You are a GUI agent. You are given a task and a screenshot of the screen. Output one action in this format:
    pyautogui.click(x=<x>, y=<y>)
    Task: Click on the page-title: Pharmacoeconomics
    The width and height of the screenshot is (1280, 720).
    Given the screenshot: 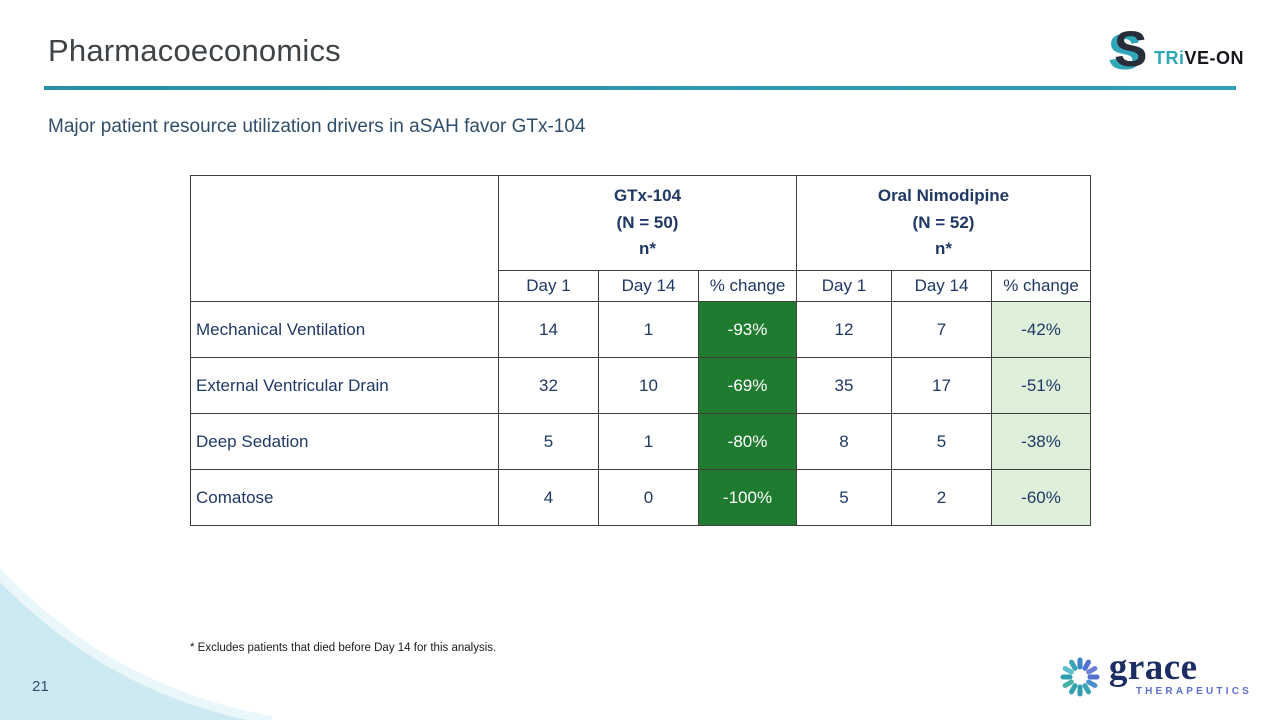 What is the action you would take?
    pyautogui.click(x=194, y=50)
    